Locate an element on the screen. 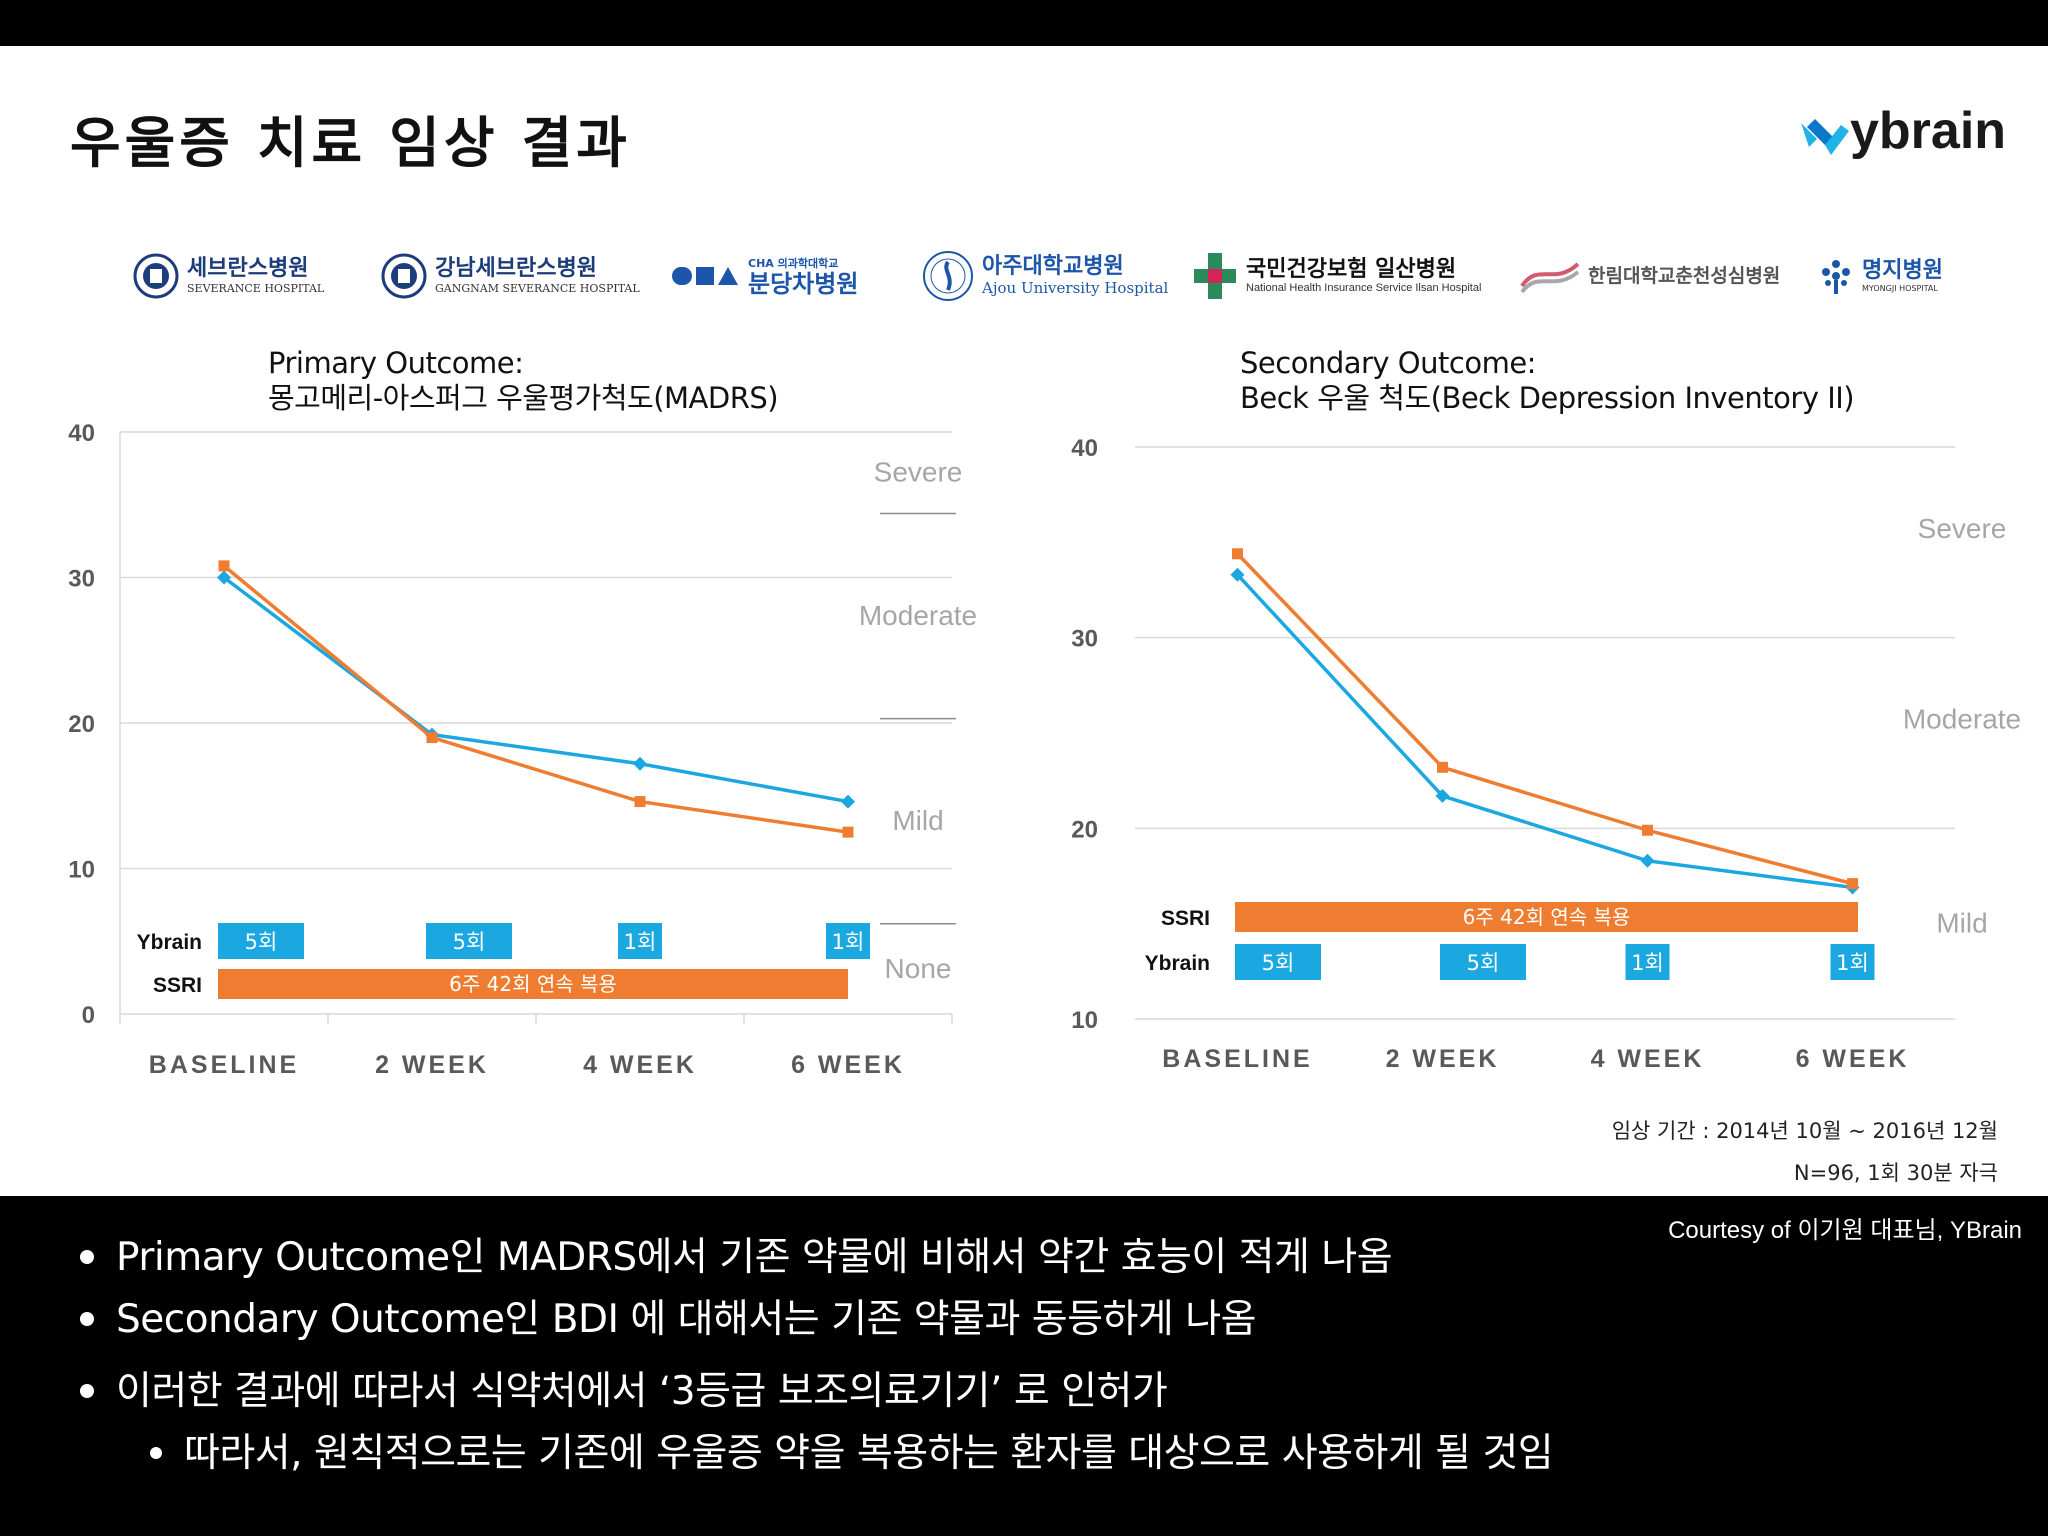  hospital-subname: GANGNAM SEVERANCE HOSPITAL is located at coordinates (537, 288).